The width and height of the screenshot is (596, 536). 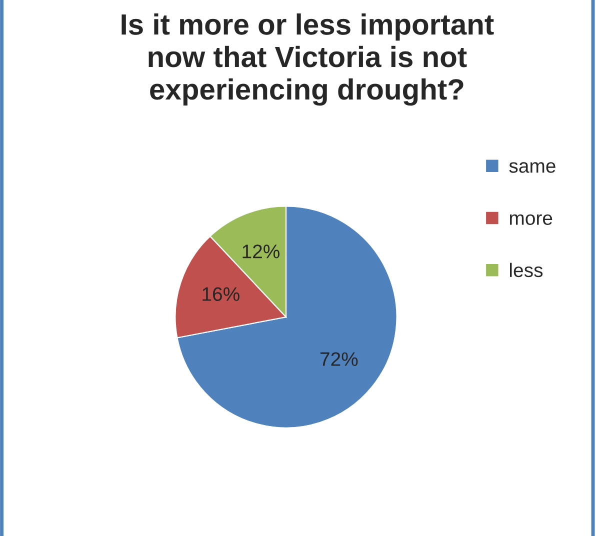 What do you see at coordinates (532, 167) in the screenshot?
I see `legend-label: same` at bounding box center [532, 167].